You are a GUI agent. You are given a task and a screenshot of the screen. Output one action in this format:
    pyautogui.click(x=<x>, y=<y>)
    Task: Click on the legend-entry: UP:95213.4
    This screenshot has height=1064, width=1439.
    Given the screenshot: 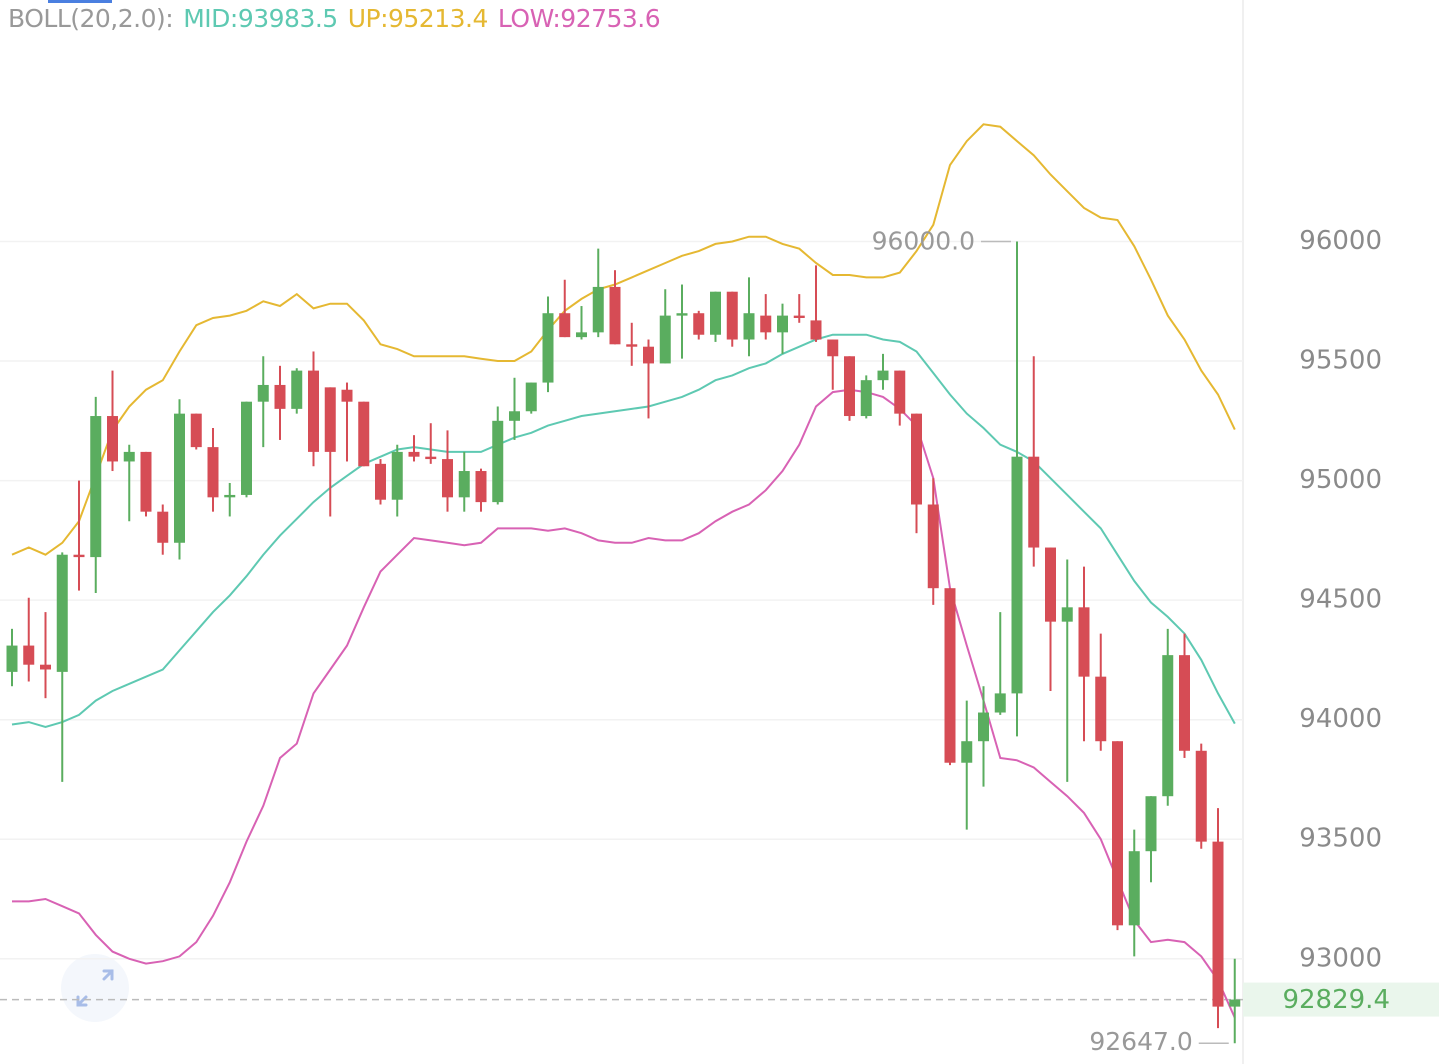 What is the action you would take?
    pyautogui.click(x=418, y=18)
    